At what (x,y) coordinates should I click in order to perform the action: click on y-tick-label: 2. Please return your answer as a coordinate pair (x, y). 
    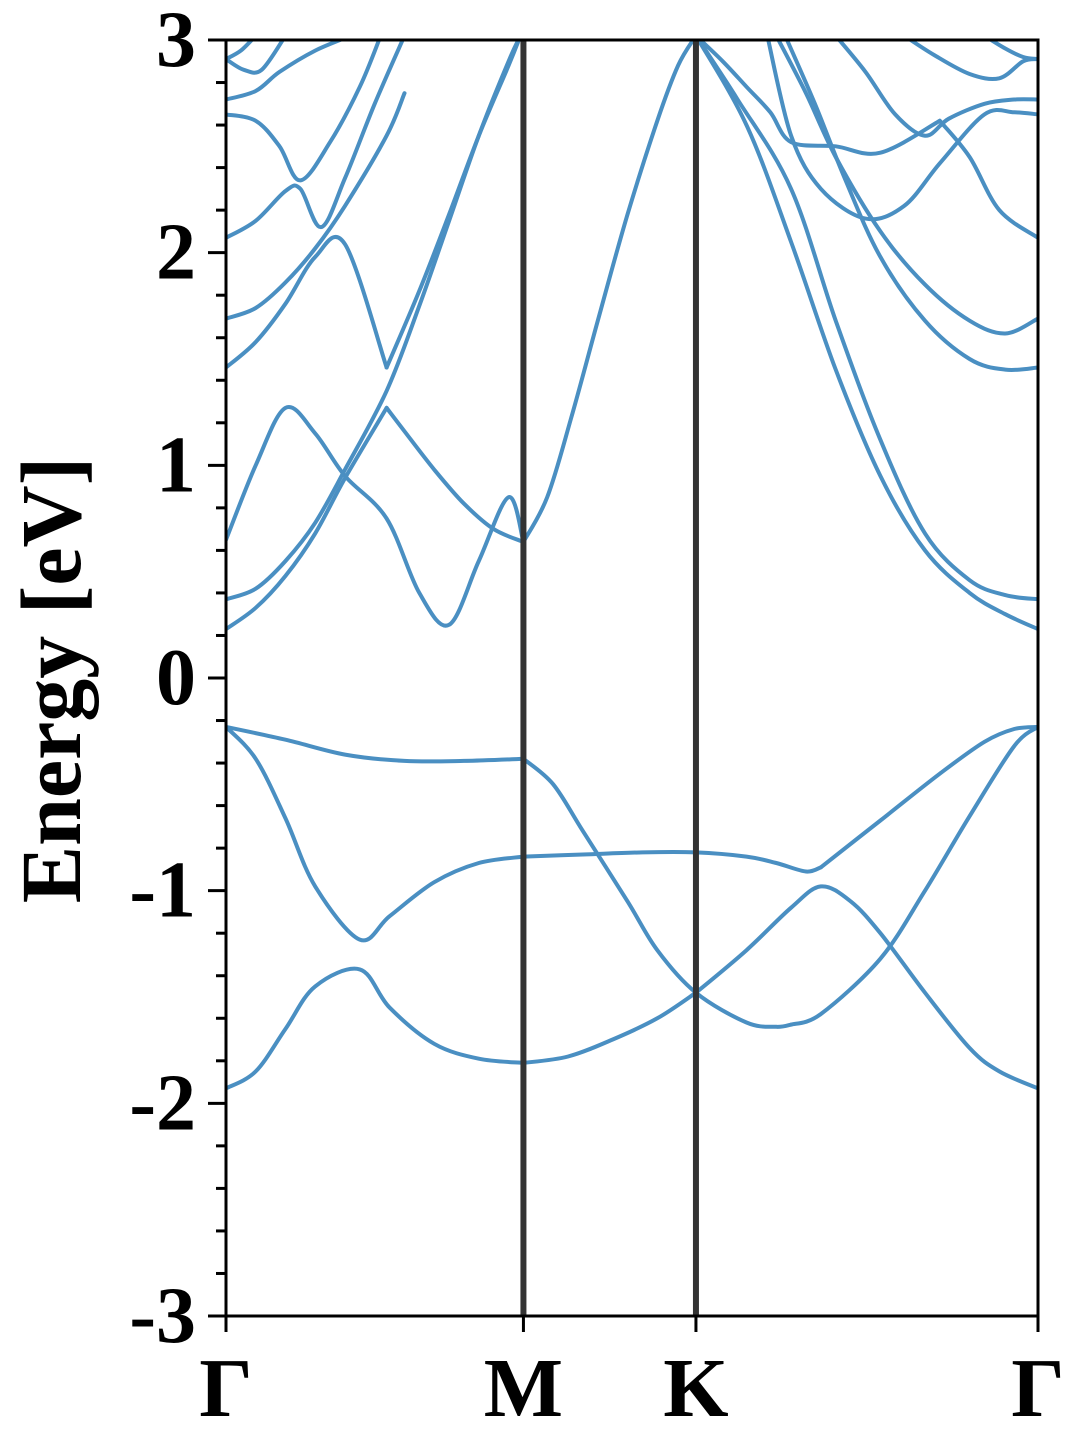
    Looking at the image, I should click on (176, 253).